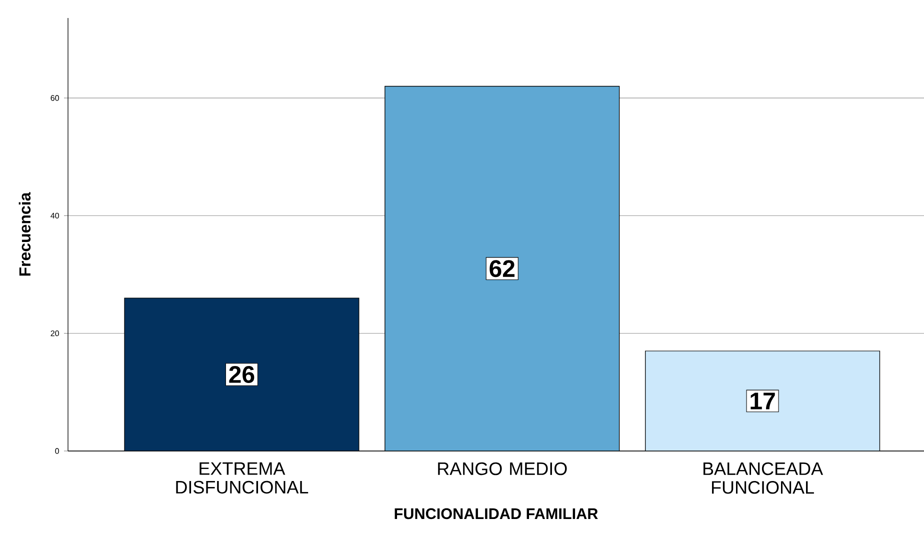  I want to click on x-tick-label: RANGO MEDIO, so click(502, 469).